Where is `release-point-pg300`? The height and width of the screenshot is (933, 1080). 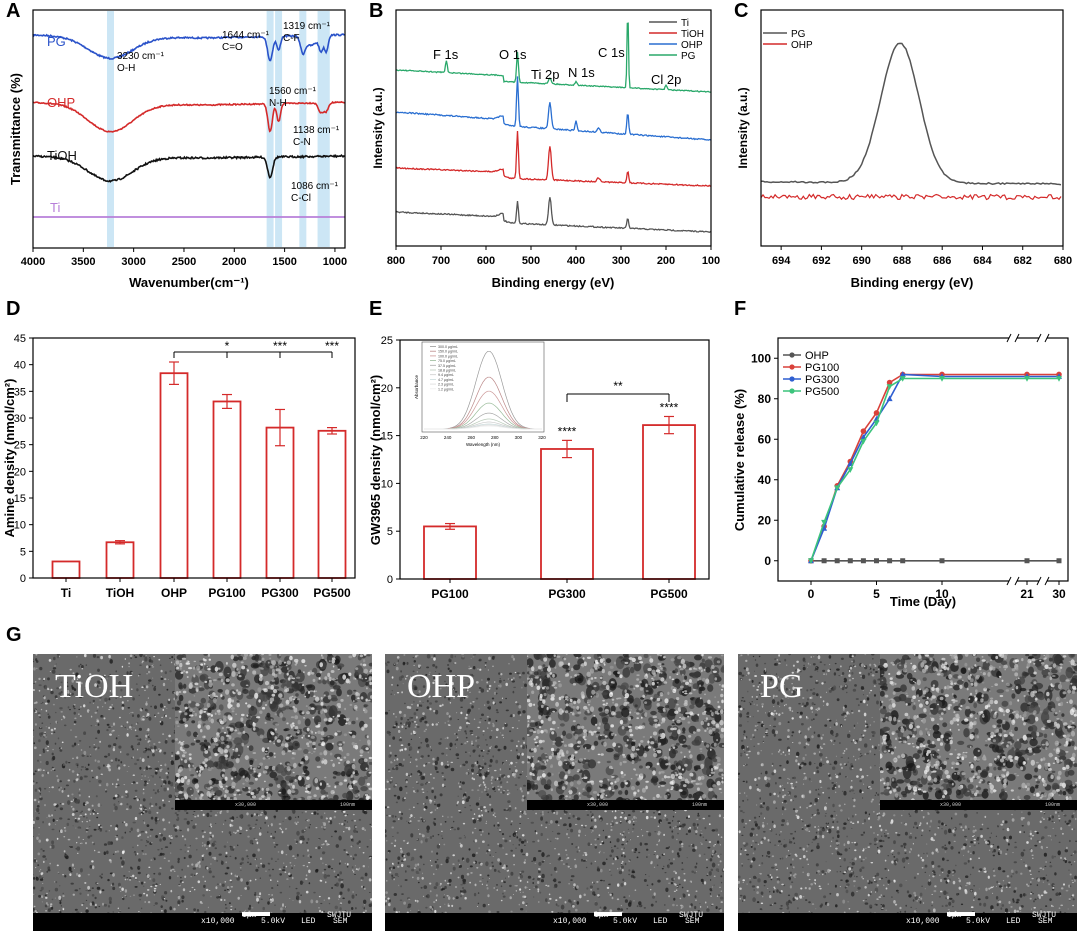 release-point-pg300 is located at coordinates (902, 374).